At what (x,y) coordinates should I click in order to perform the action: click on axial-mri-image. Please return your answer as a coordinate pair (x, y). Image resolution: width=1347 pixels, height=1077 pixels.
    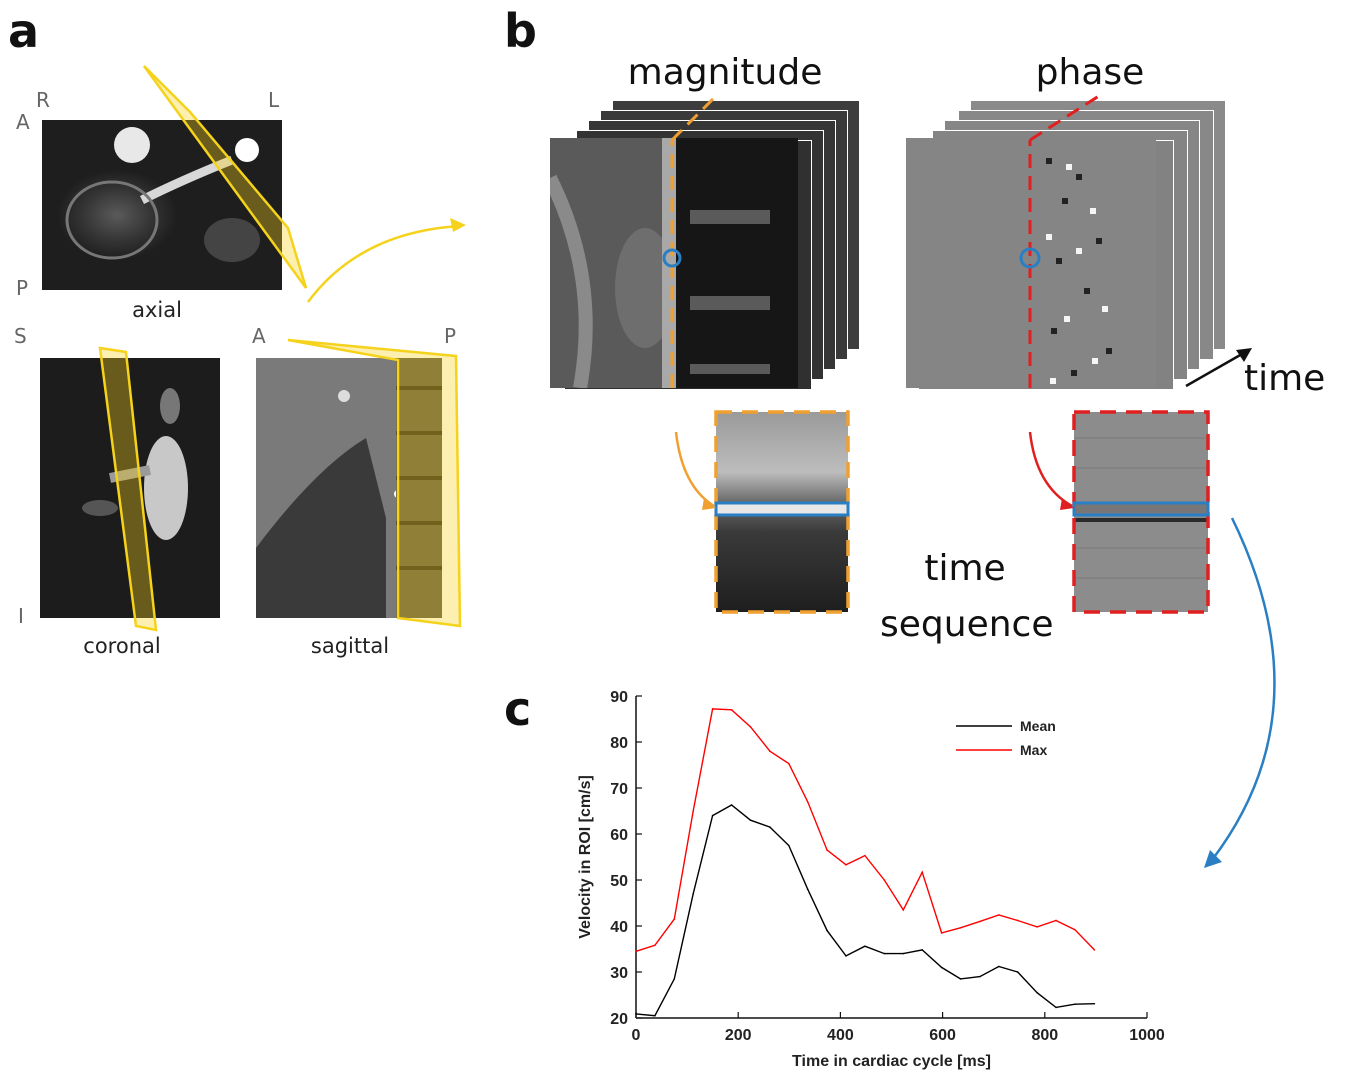
    Looking at the image, I should click on (162, 205).